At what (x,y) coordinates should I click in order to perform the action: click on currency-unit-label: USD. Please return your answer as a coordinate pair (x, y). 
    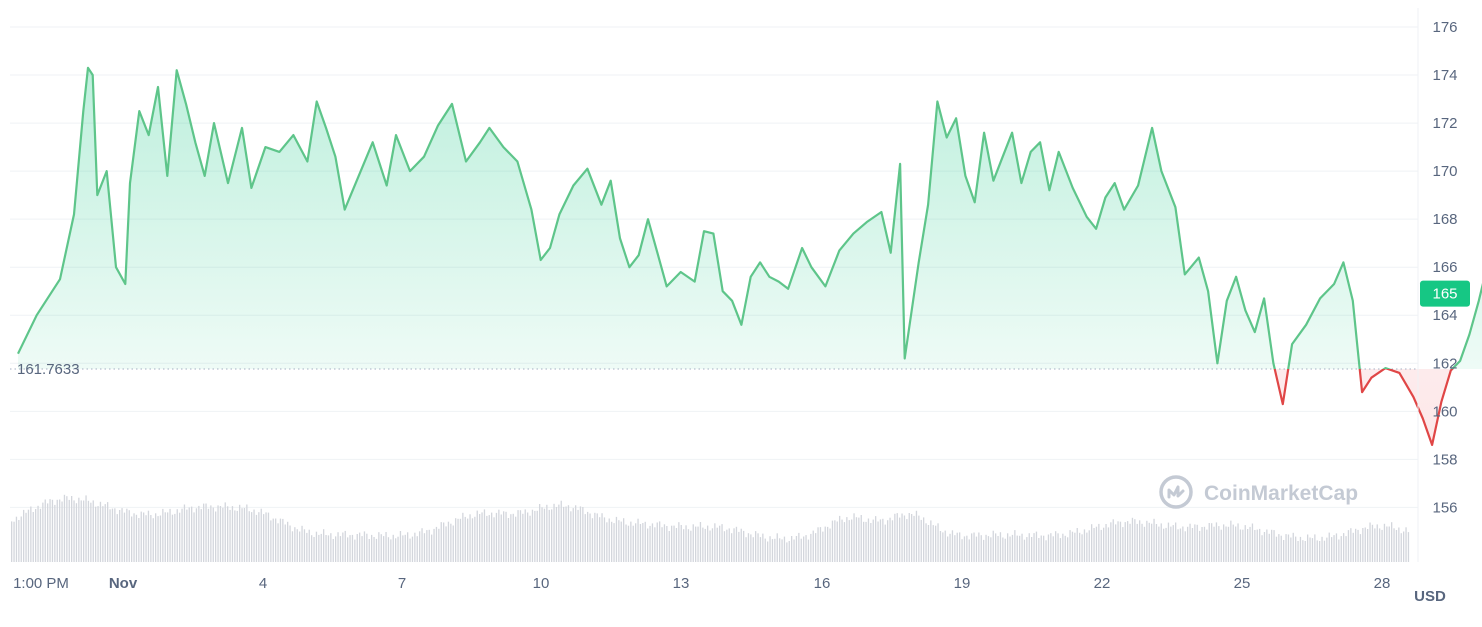
    Looking at the image, I should click on (1430, 596).